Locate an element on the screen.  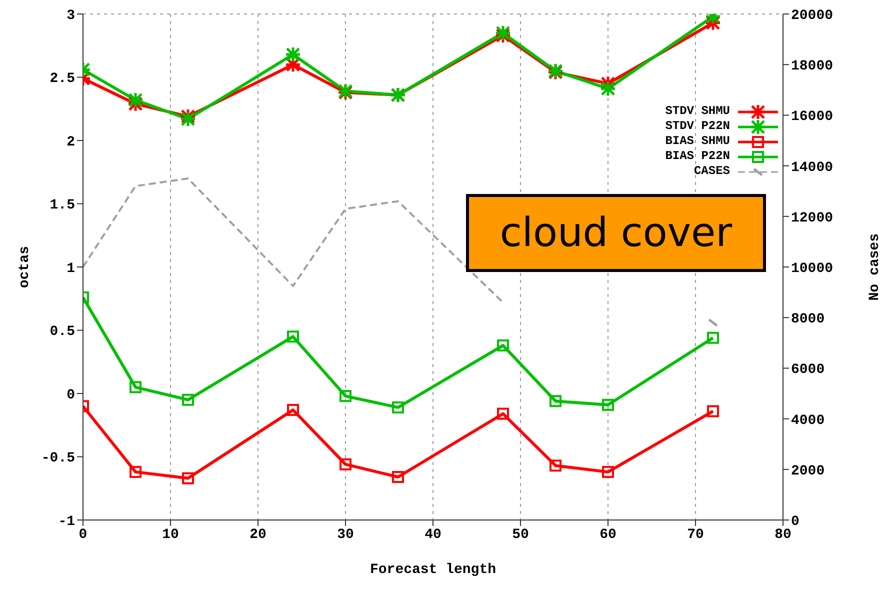
y2-tick-label: 16000 is located at coordinates (812, 117).